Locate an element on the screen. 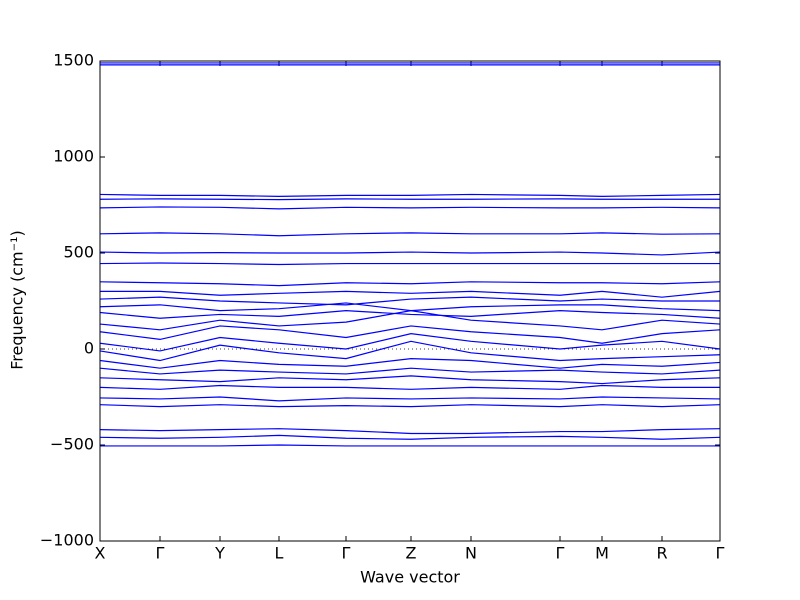 The width and height of the screenshot is (800, 600). x-tick-label: M is located at coordinates (602, 553).